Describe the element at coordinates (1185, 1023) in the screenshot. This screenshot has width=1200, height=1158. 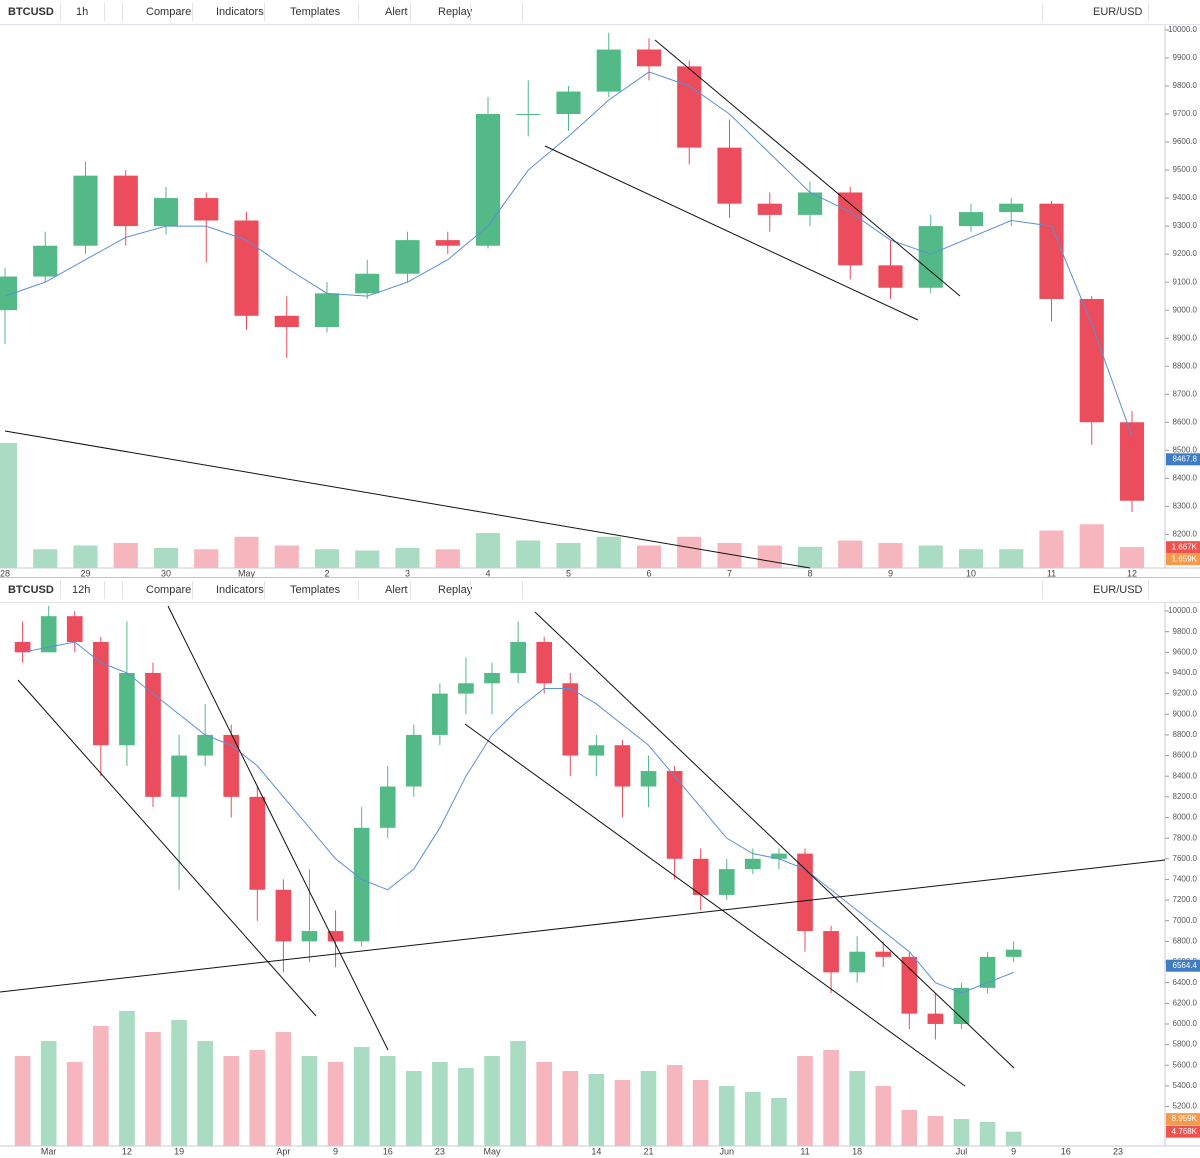
I see `y-tick-label: 6000.0` at that location.